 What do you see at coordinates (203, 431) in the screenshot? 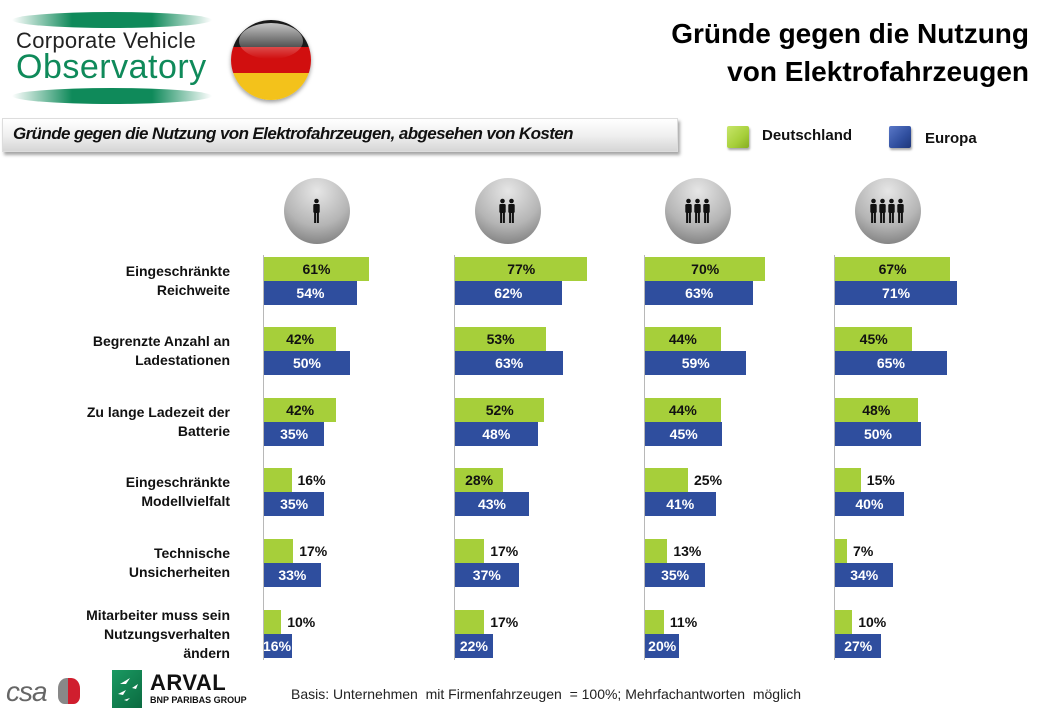
I see `category-label-line: Batterie` at bounding box center [203, 431].